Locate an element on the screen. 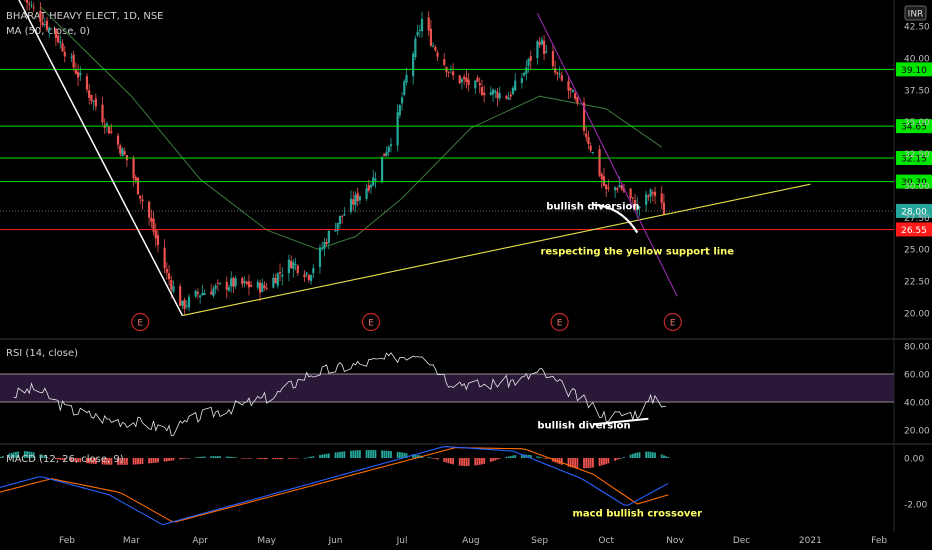 This screenshot has height=550, width=932. month-tick-label: Jun is located at coordinates (334, 541).